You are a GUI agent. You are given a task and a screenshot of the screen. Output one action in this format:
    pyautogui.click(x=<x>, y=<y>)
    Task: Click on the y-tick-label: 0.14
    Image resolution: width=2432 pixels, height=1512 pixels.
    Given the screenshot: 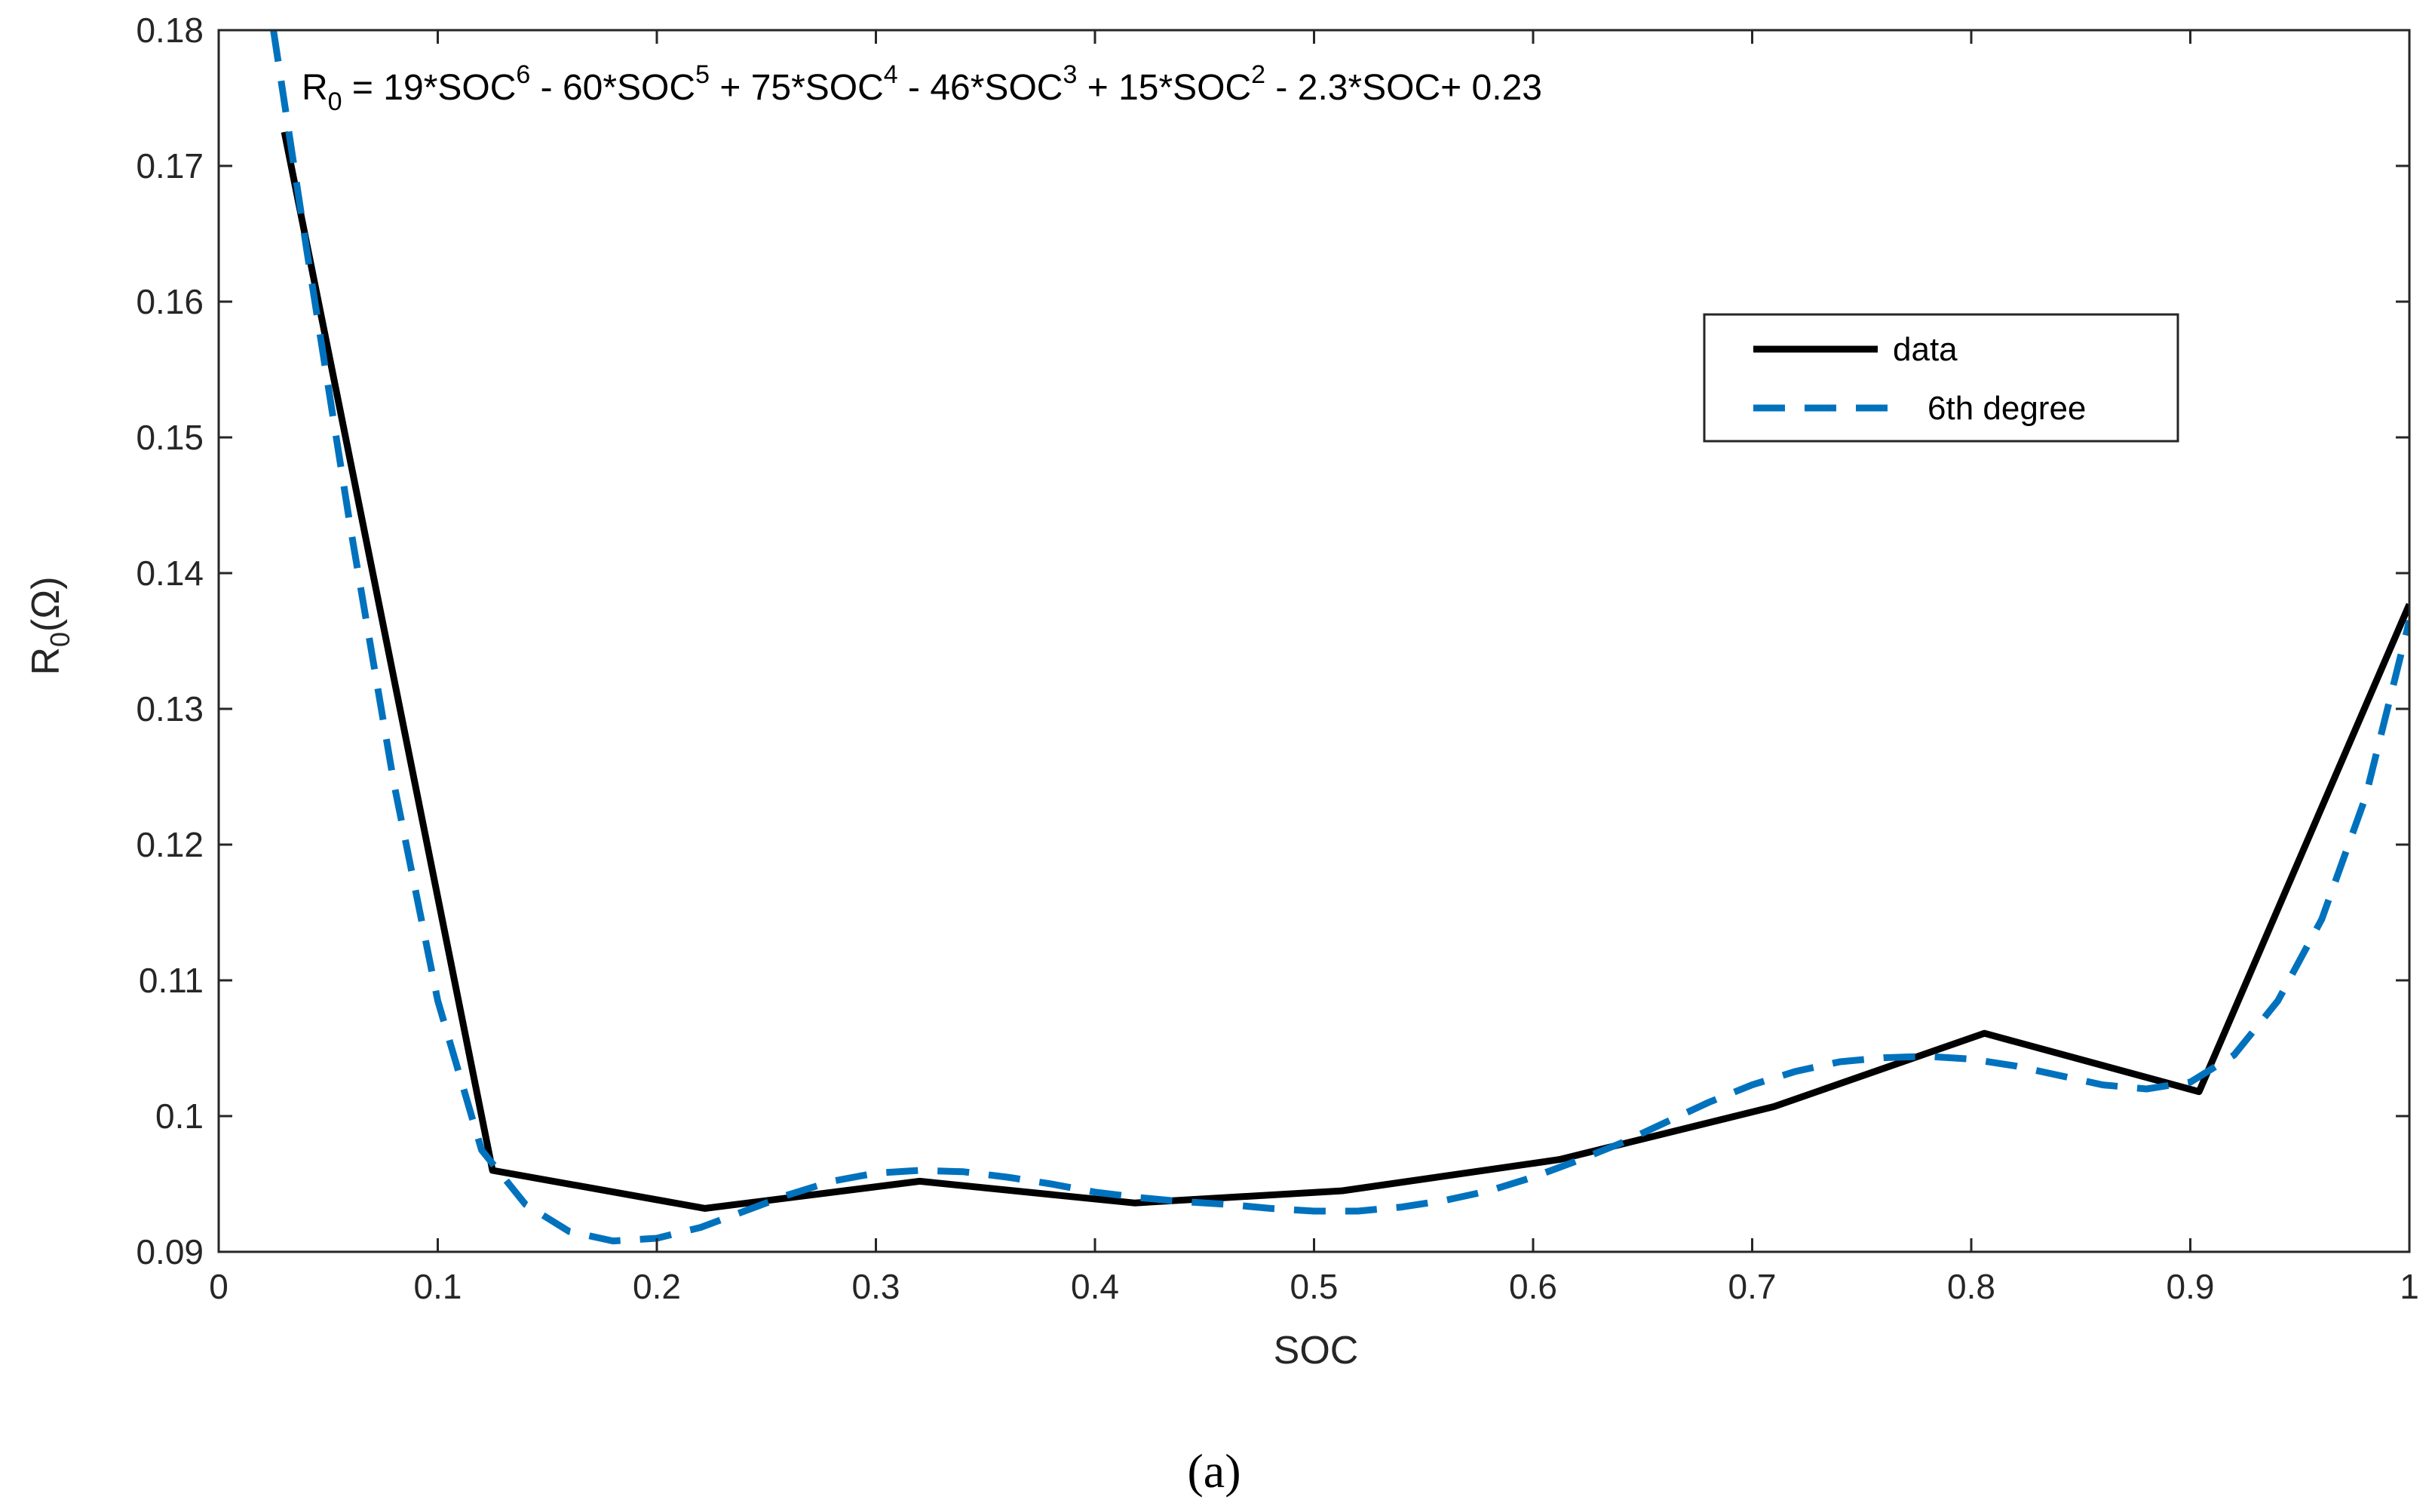 What is the action you would take?
    pyautogui.click(x=170, y=573)
    